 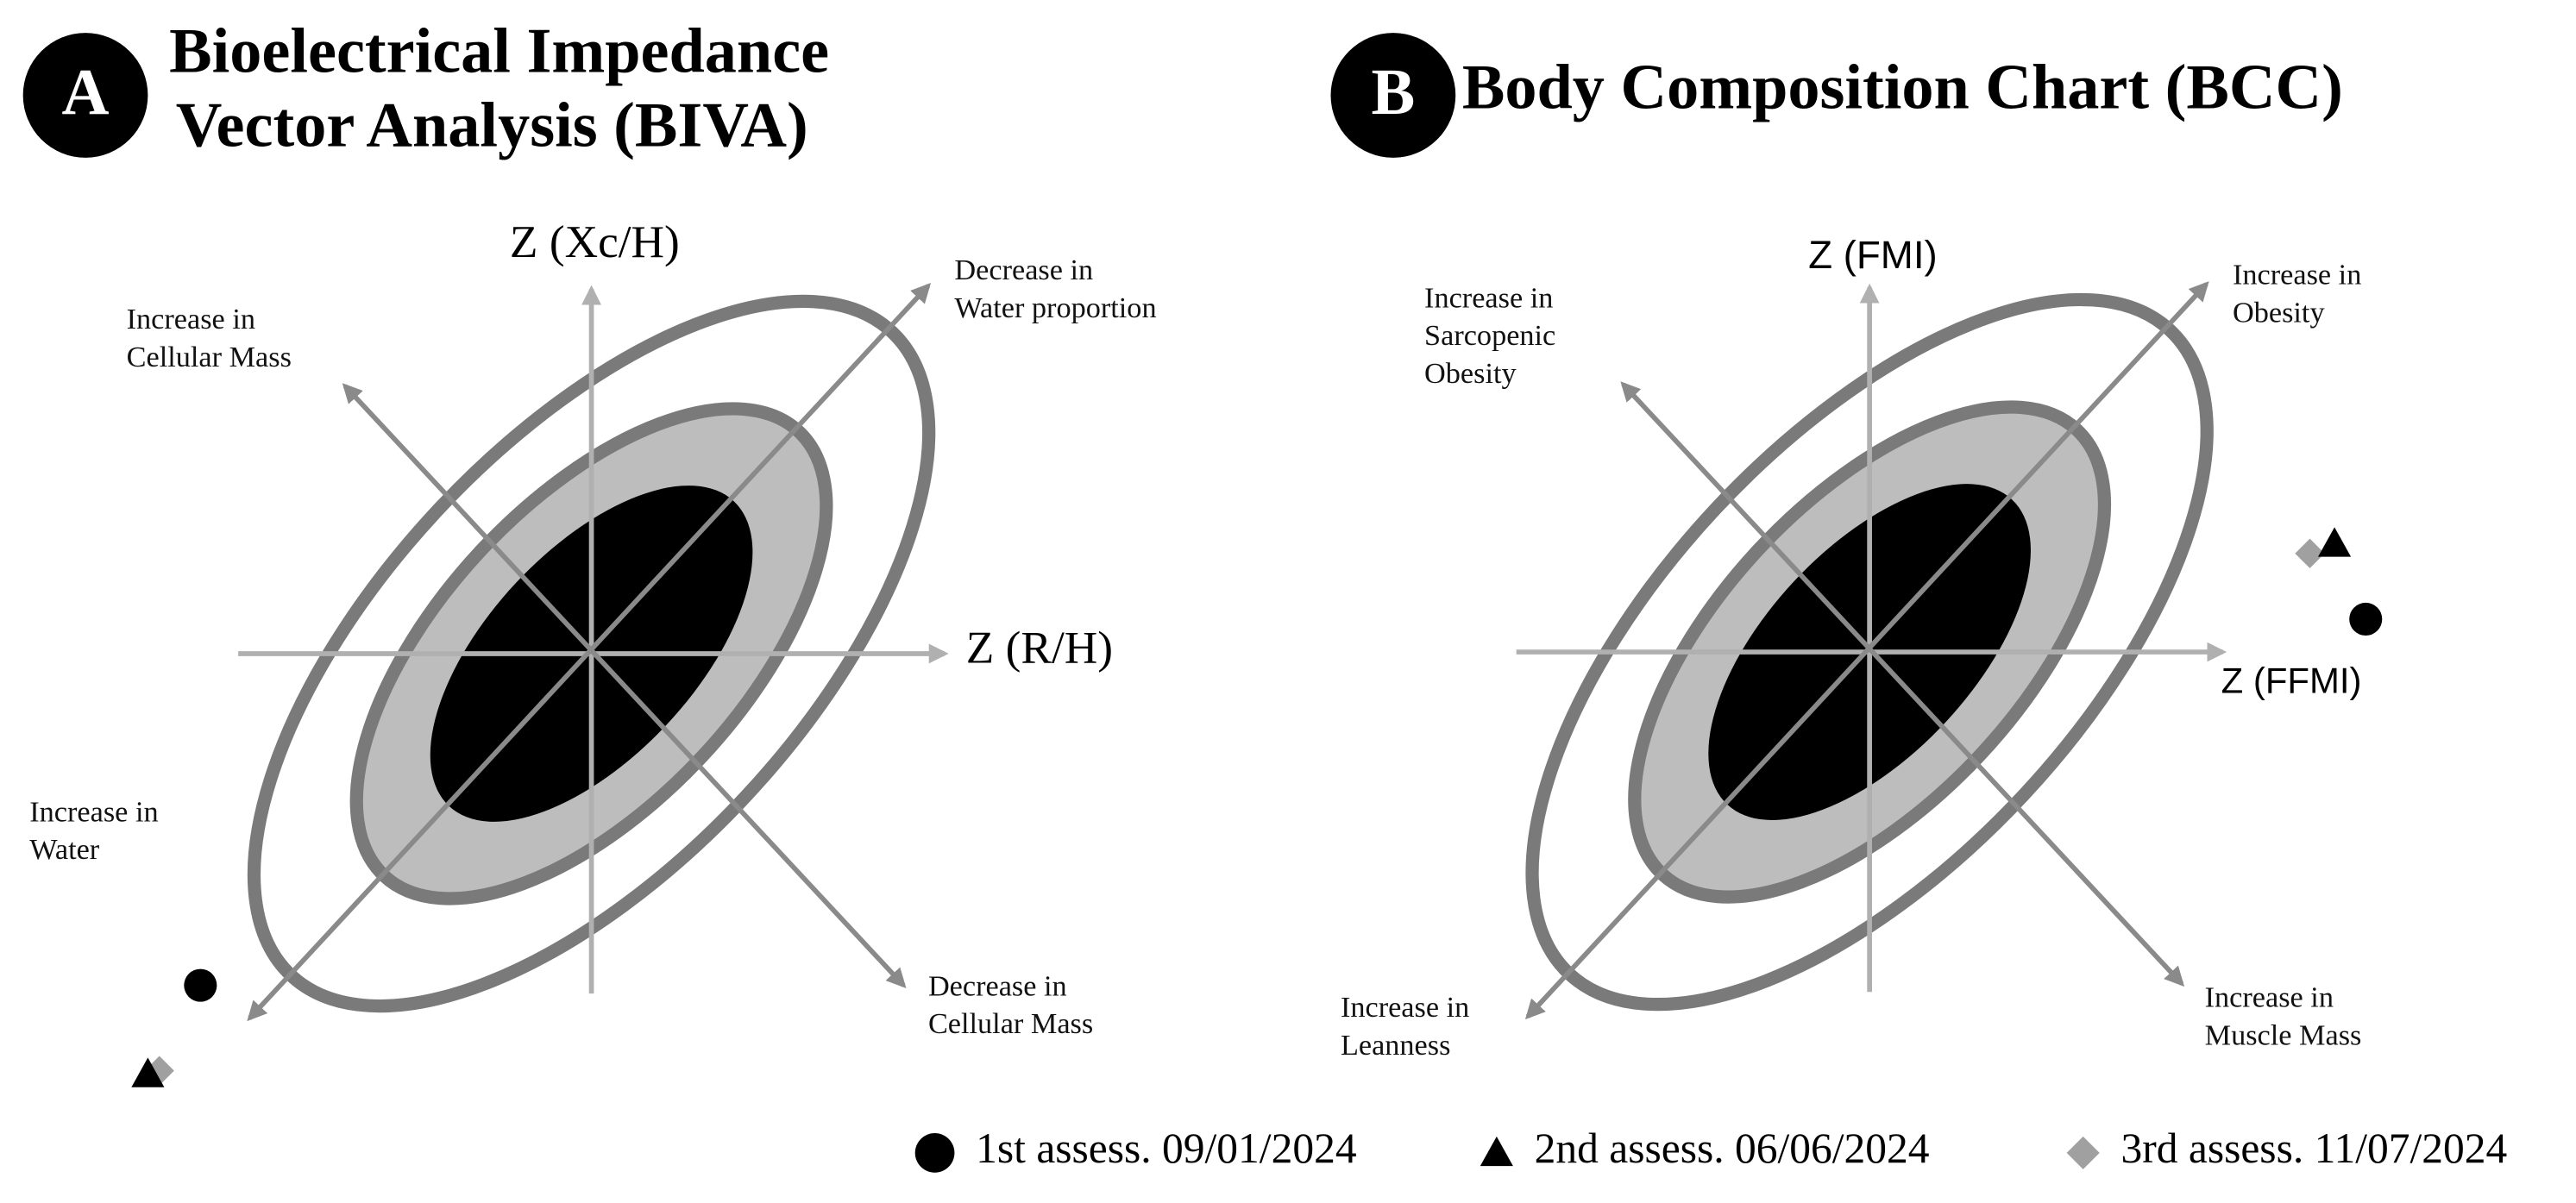 What do you see at coordinates (1732, 1148) in the screenshot?
I see `legend-label: 2nd assess. 06/06/2024` at bounding box center [1732, 1148].